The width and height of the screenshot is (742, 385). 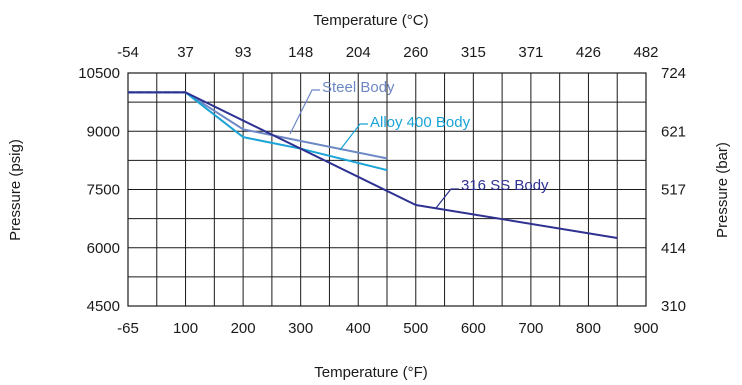 I want to click on x-tick-top: 482, so click(x=645, y=52).